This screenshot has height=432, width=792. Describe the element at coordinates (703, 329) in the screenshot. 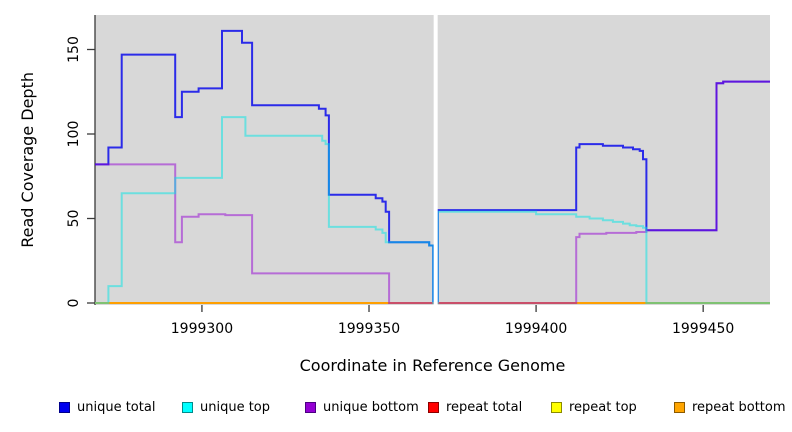

I see `x-tick-label: 1999450` at that location.